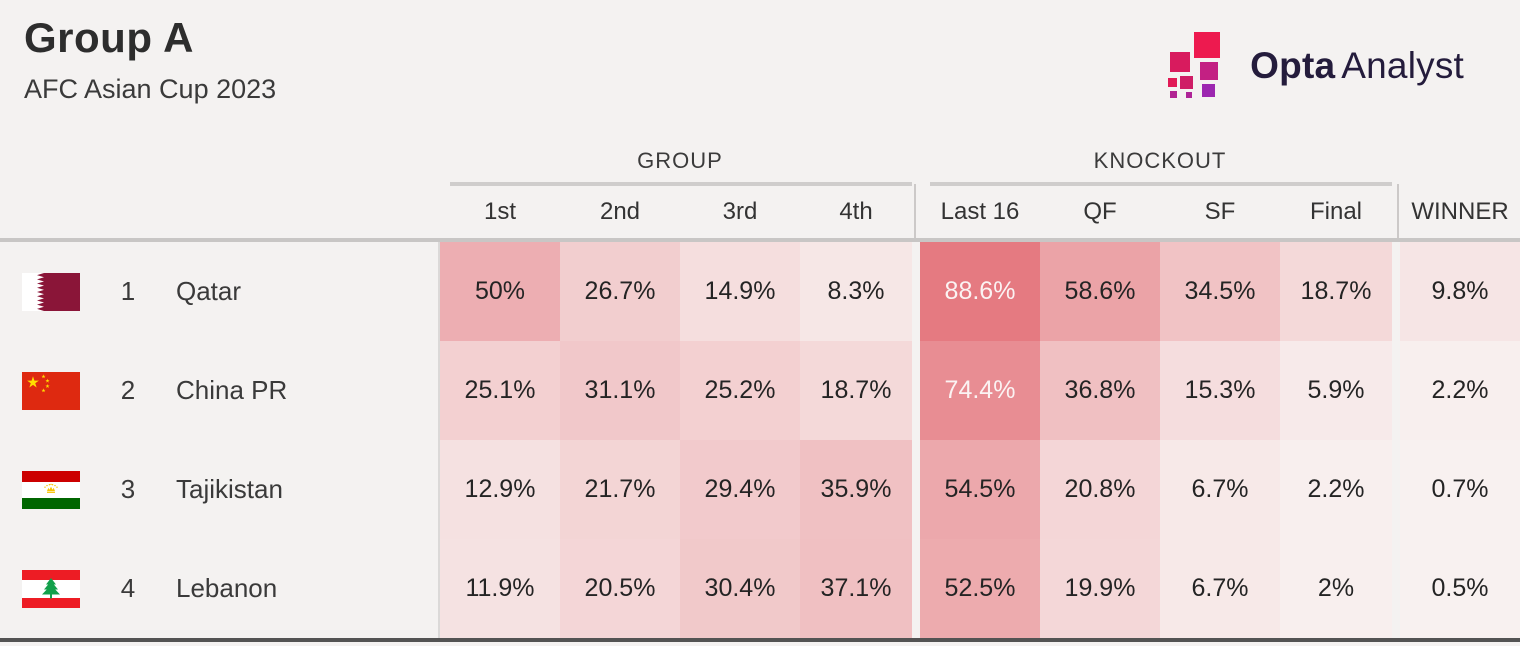 The height and width of the screenshot is (646, 1520). Describe the element at coordinates (1460, 211) in the screenshot. I see `column-header-winner: WINNER` at that location.